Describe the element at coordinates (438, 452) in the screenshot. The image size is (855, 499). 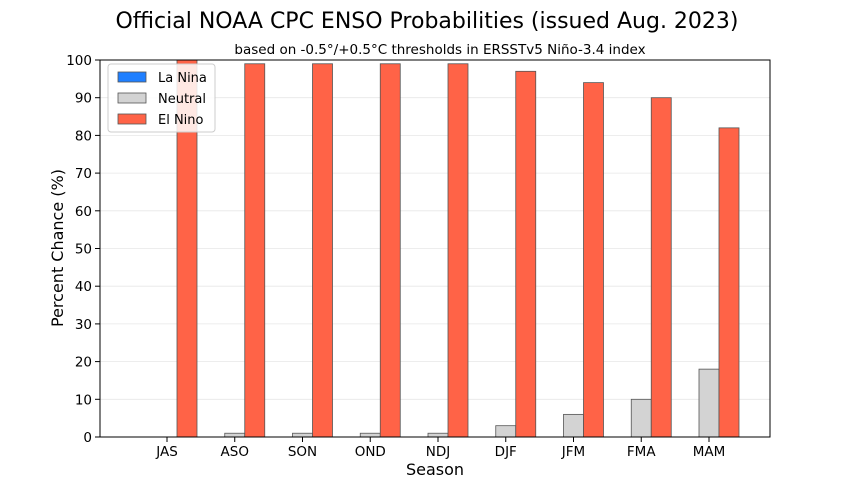
I see `x-tick-label-ndj: NDJ` at that location.